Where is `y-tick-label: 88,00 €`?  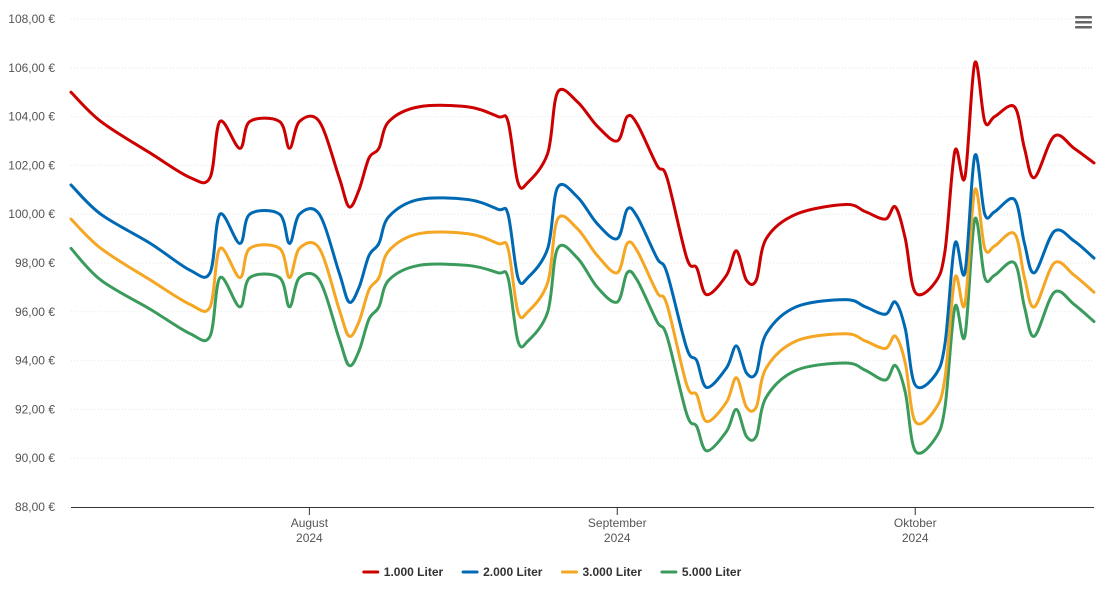 y-tick-label: 88,00 € is located at coordinates (35, 507).